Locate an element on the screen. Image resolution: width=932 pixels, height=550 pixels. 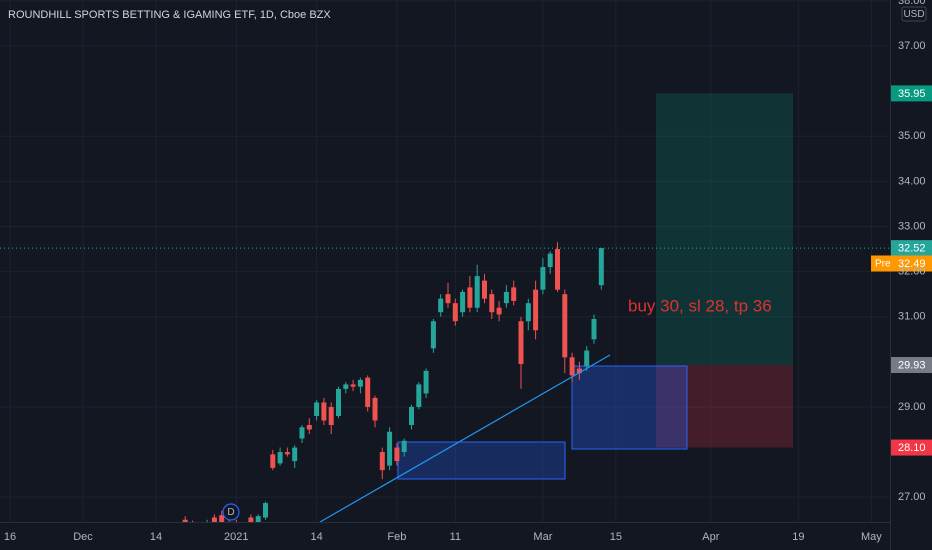
last-price-tag-box is located at coordinates (911, 248).